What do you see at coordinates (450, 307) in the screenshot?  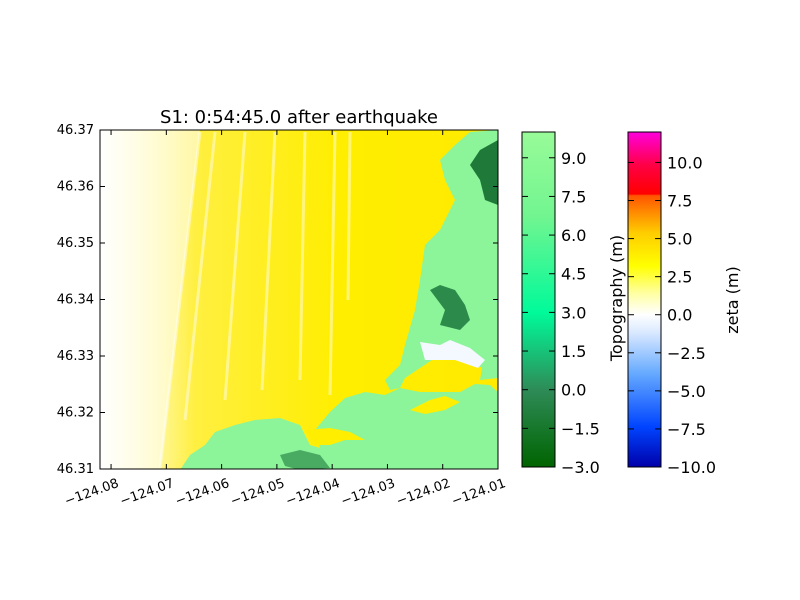 I see `central-dark-inlet` at bounding box center [450, 307].